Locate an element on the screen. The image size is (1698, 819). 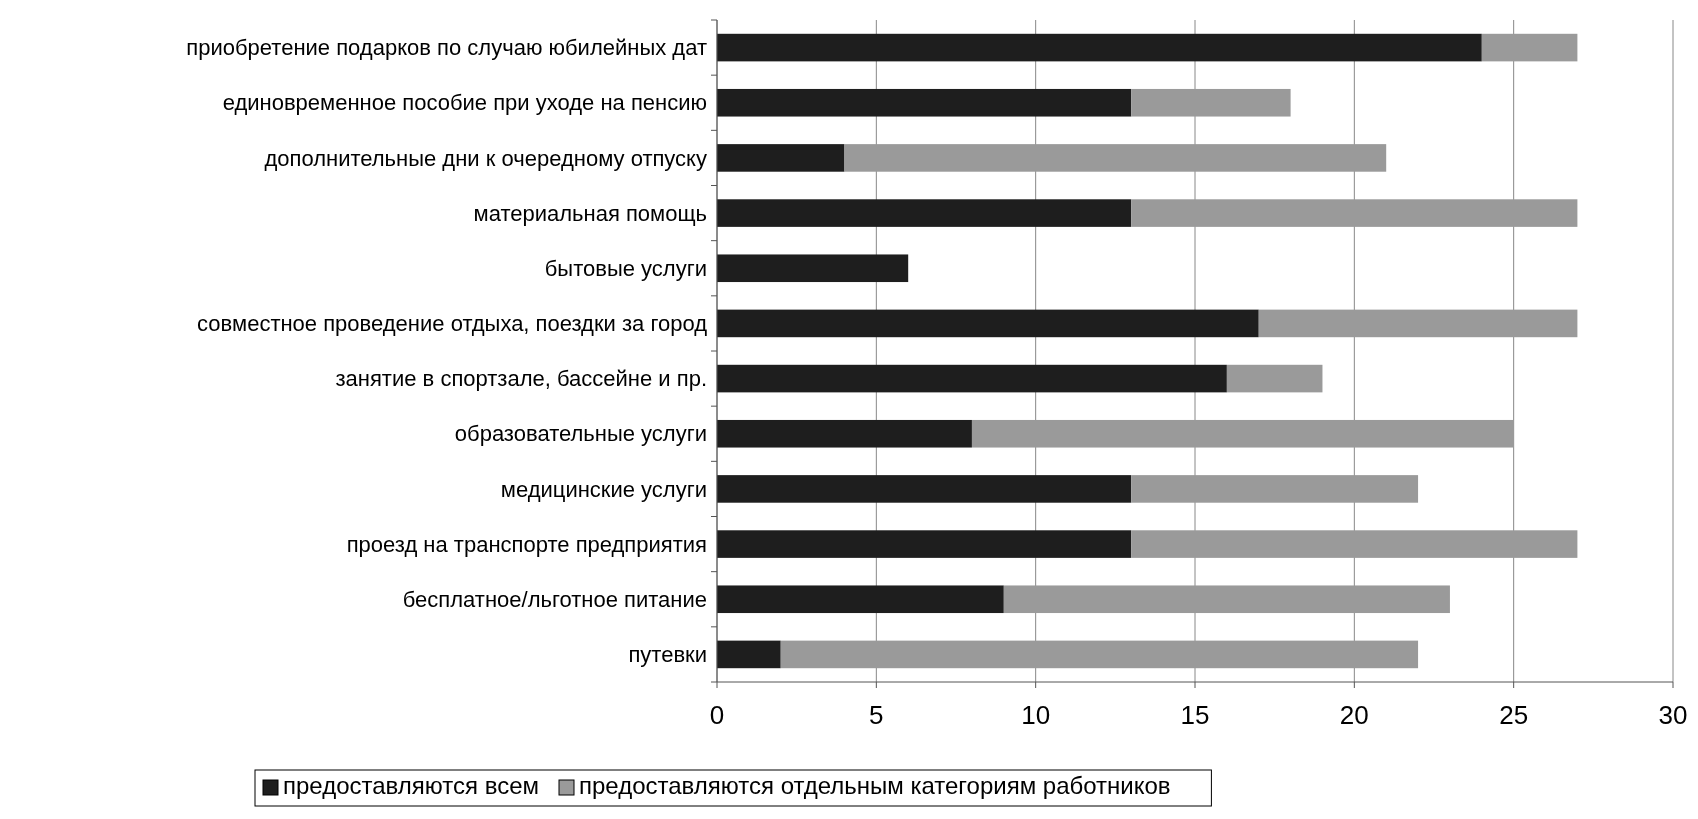
y-tick-label: бесплатное/льготное питание is located at coordinates (554, 599).